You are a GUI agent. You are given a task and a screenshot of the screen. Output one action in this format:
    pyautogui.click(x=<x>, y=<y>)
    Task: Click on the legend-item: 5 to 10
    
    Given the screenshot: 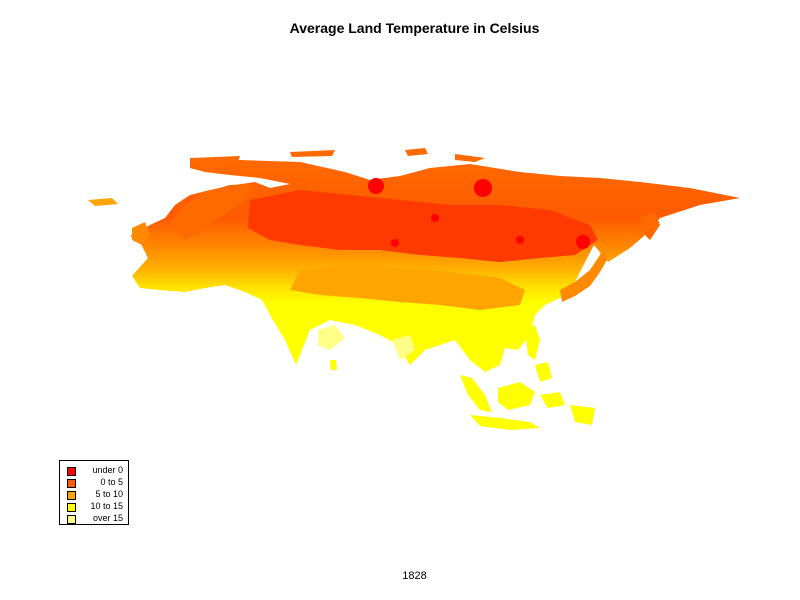 What is the action you would take?
    pyautogui.click(x=95, y=495)
    